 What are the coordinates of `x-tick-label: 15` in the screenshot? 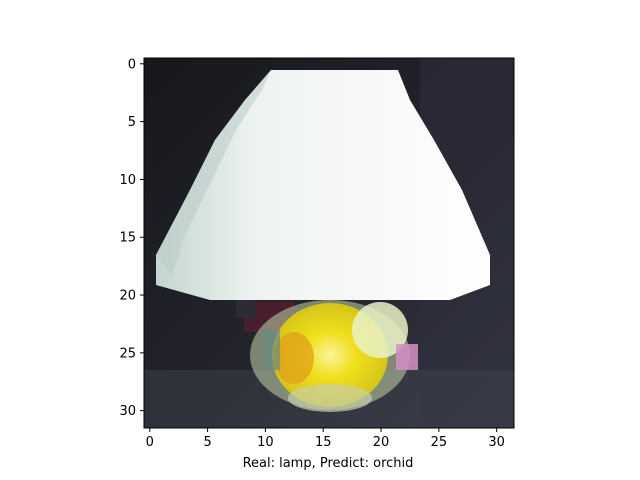 It's located at (323, 442).